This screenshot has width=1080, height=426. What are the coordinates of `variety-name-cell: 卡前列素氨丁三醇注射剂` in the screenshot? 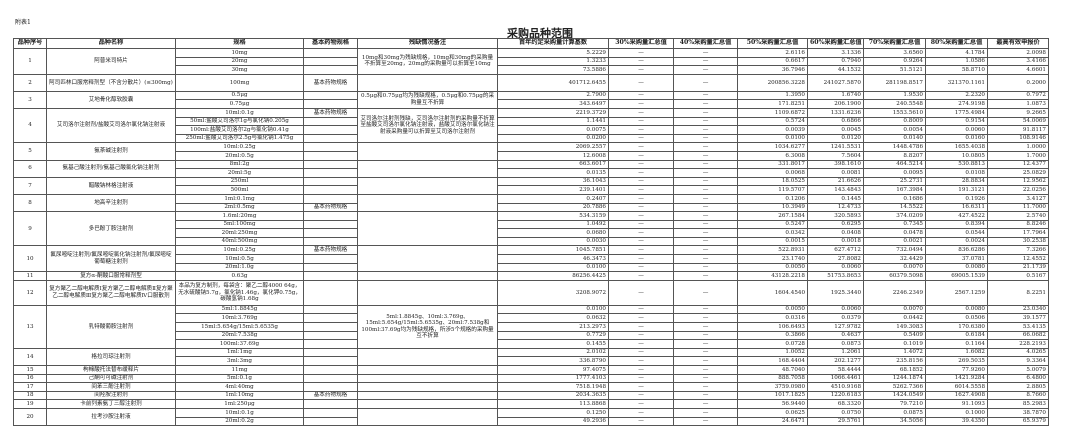 It's located at (111, 404).